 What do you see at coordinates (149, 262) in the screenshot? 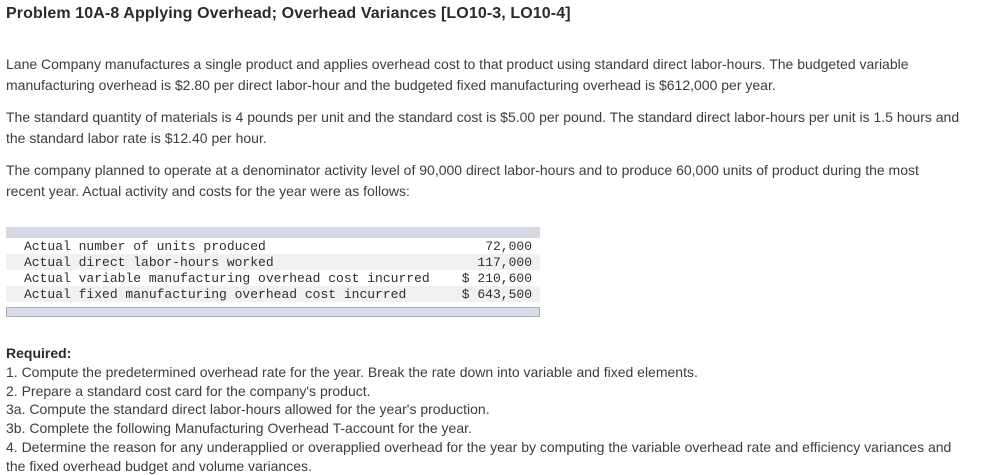
I see `row-label: Actual direct labor-hours worked` at bounding box center [149, 262].